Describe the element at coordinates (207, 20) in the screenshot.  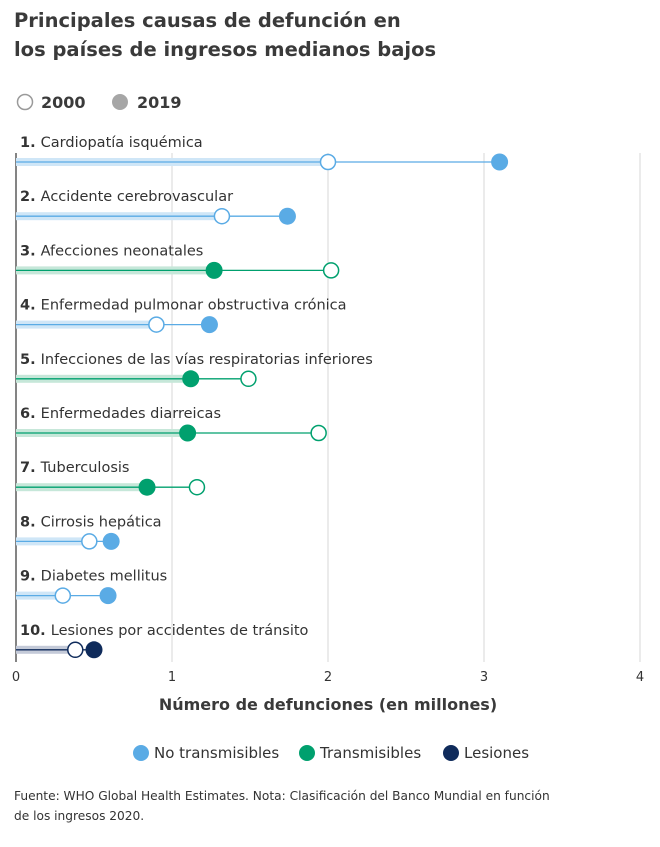
I see `chart-title-line-1: Principales causas de defunción en` at that location.